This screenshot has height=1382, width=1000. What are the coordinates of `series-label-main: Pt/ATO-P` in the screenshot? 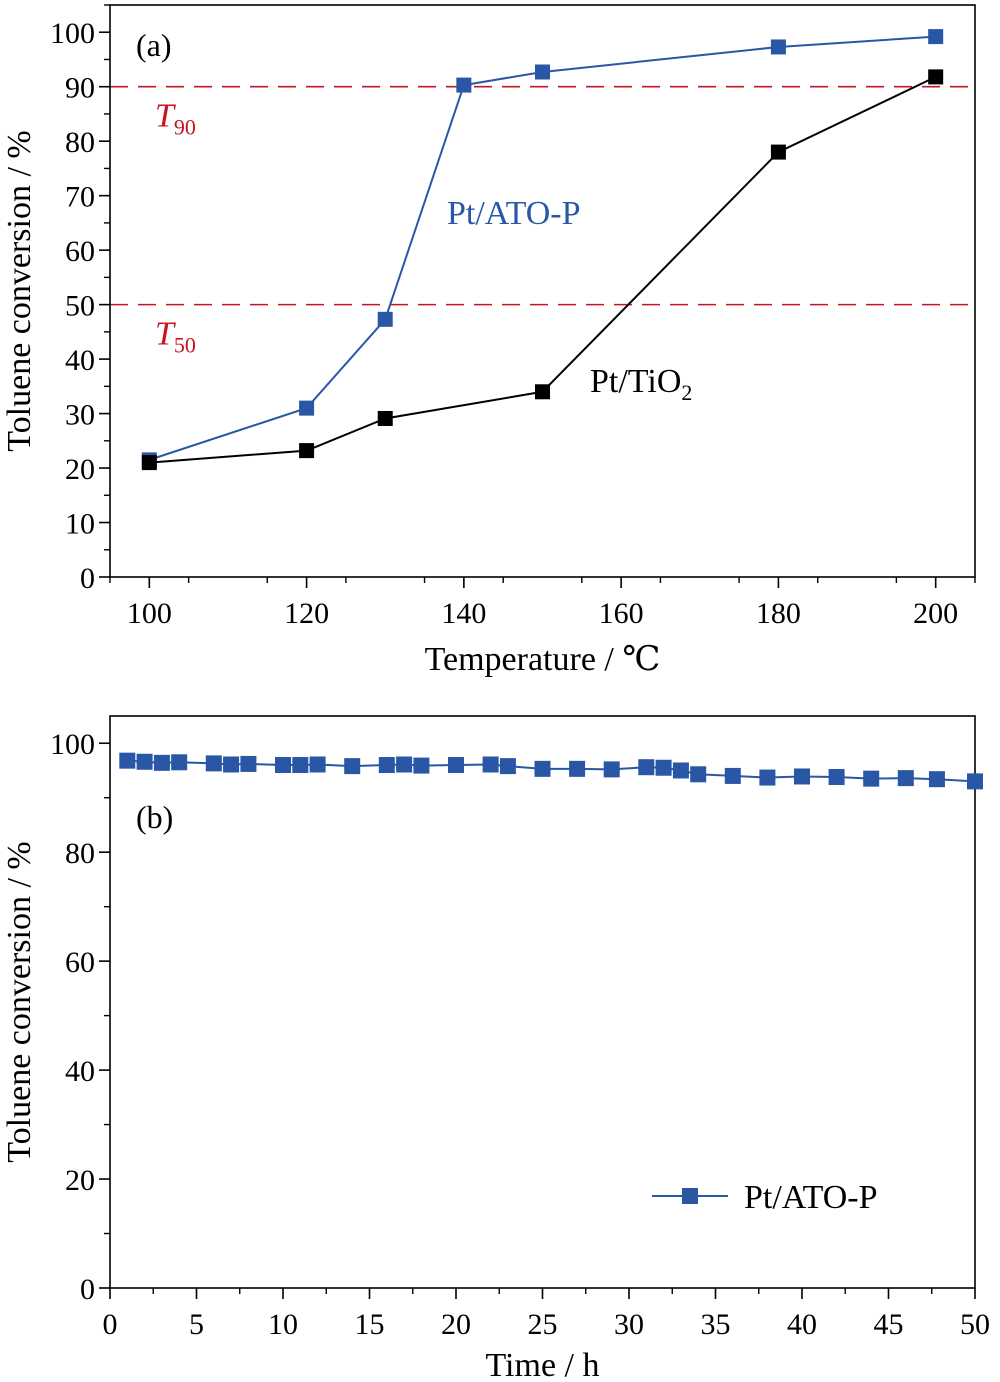 It's located at (514, 213).